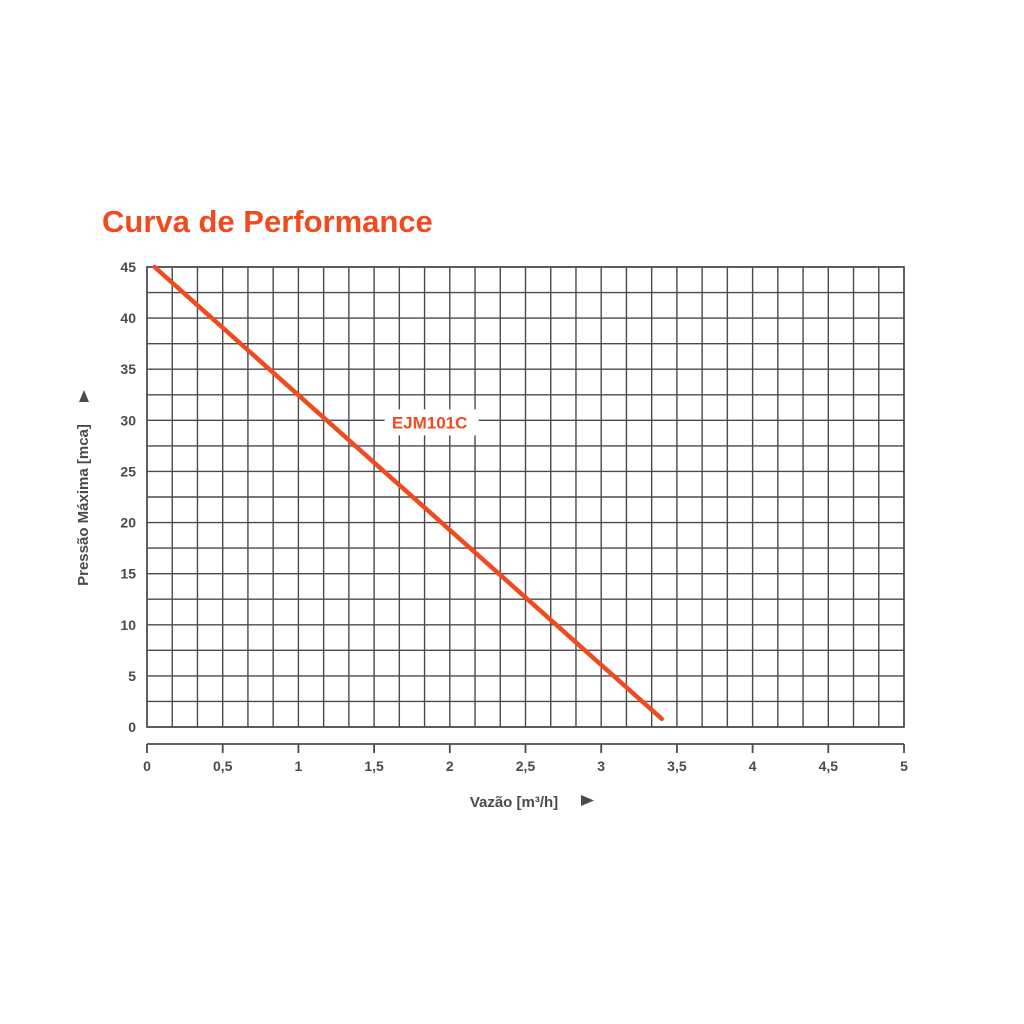 The height and width of the screenshot is (1024, 1024). Describe the element at coordinates (128, 369) in the screenshot. I see `y-tick-label: 35` at that location.